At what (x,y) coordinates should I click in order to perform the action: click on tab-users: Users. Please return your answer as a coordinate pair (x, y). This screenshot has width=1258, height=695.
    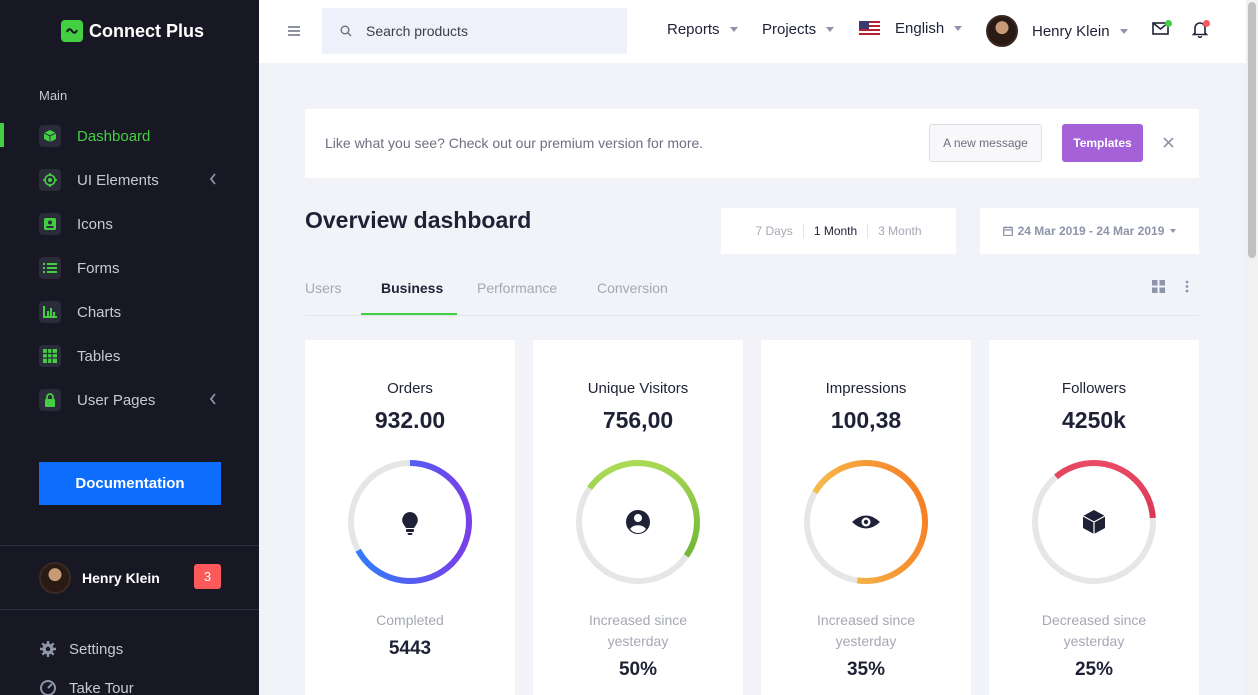
    Looking at the image, I should click on (323, 288).